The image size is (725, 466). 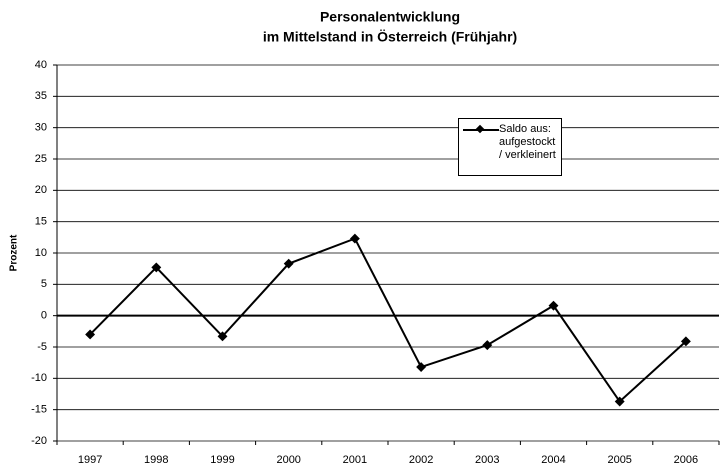 I want to click on y-tick-label: 25, so click(x=41, y=159).